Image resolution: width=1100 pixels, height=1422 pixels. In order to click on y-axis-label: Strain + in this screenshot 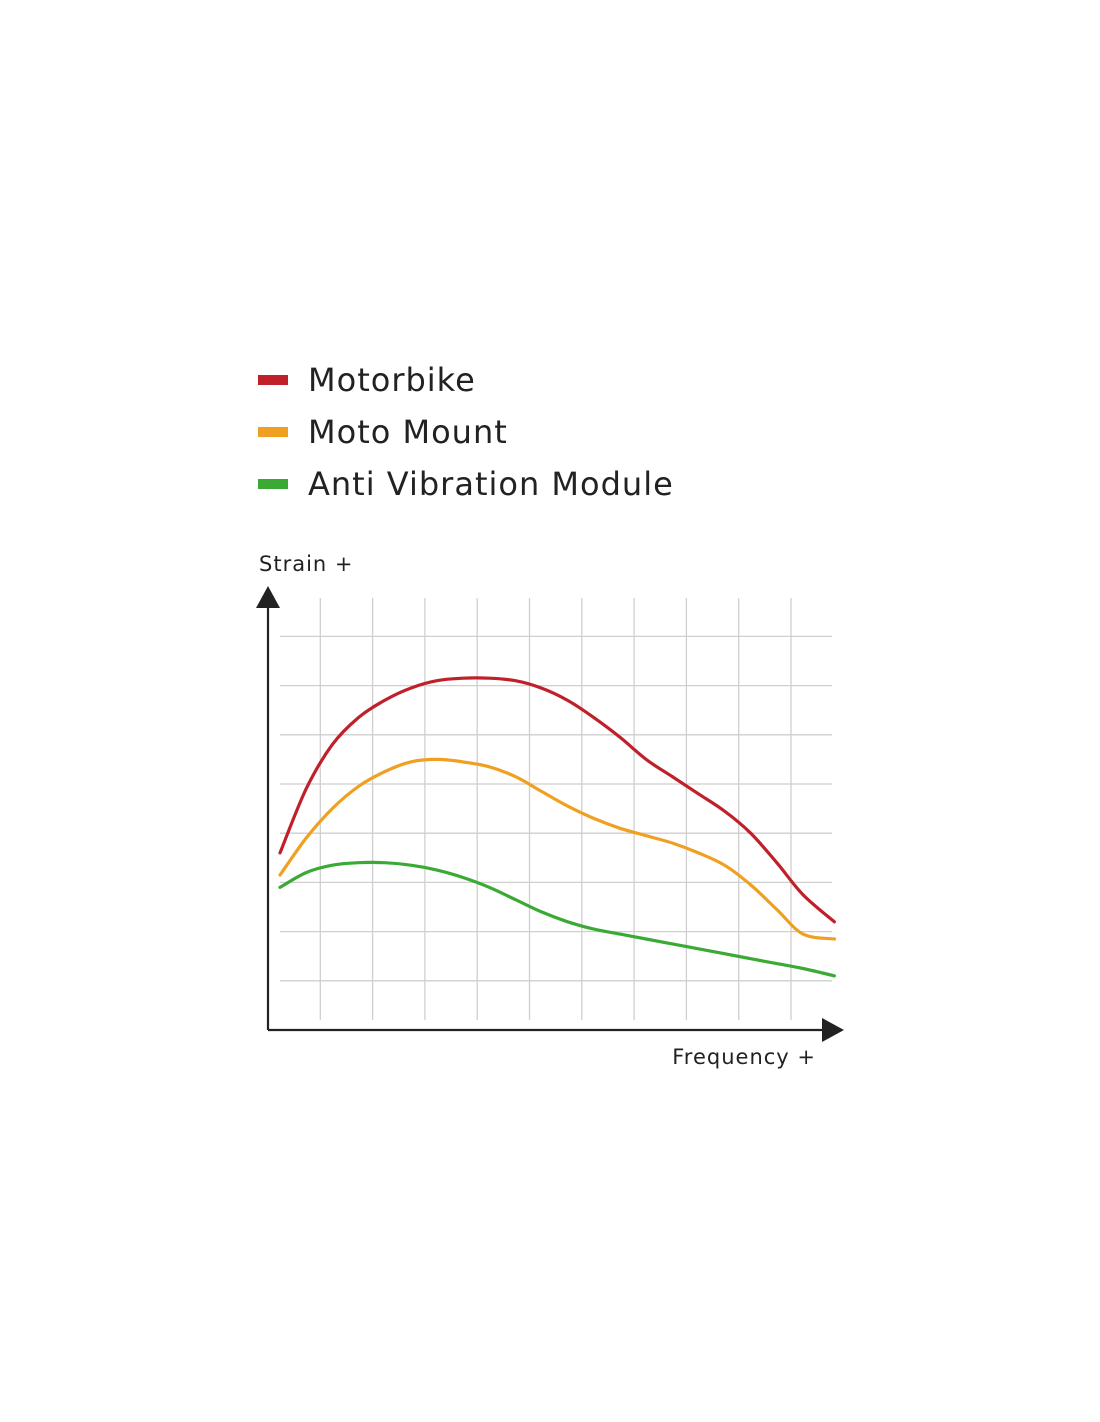, I will do `click(306, 564)`.